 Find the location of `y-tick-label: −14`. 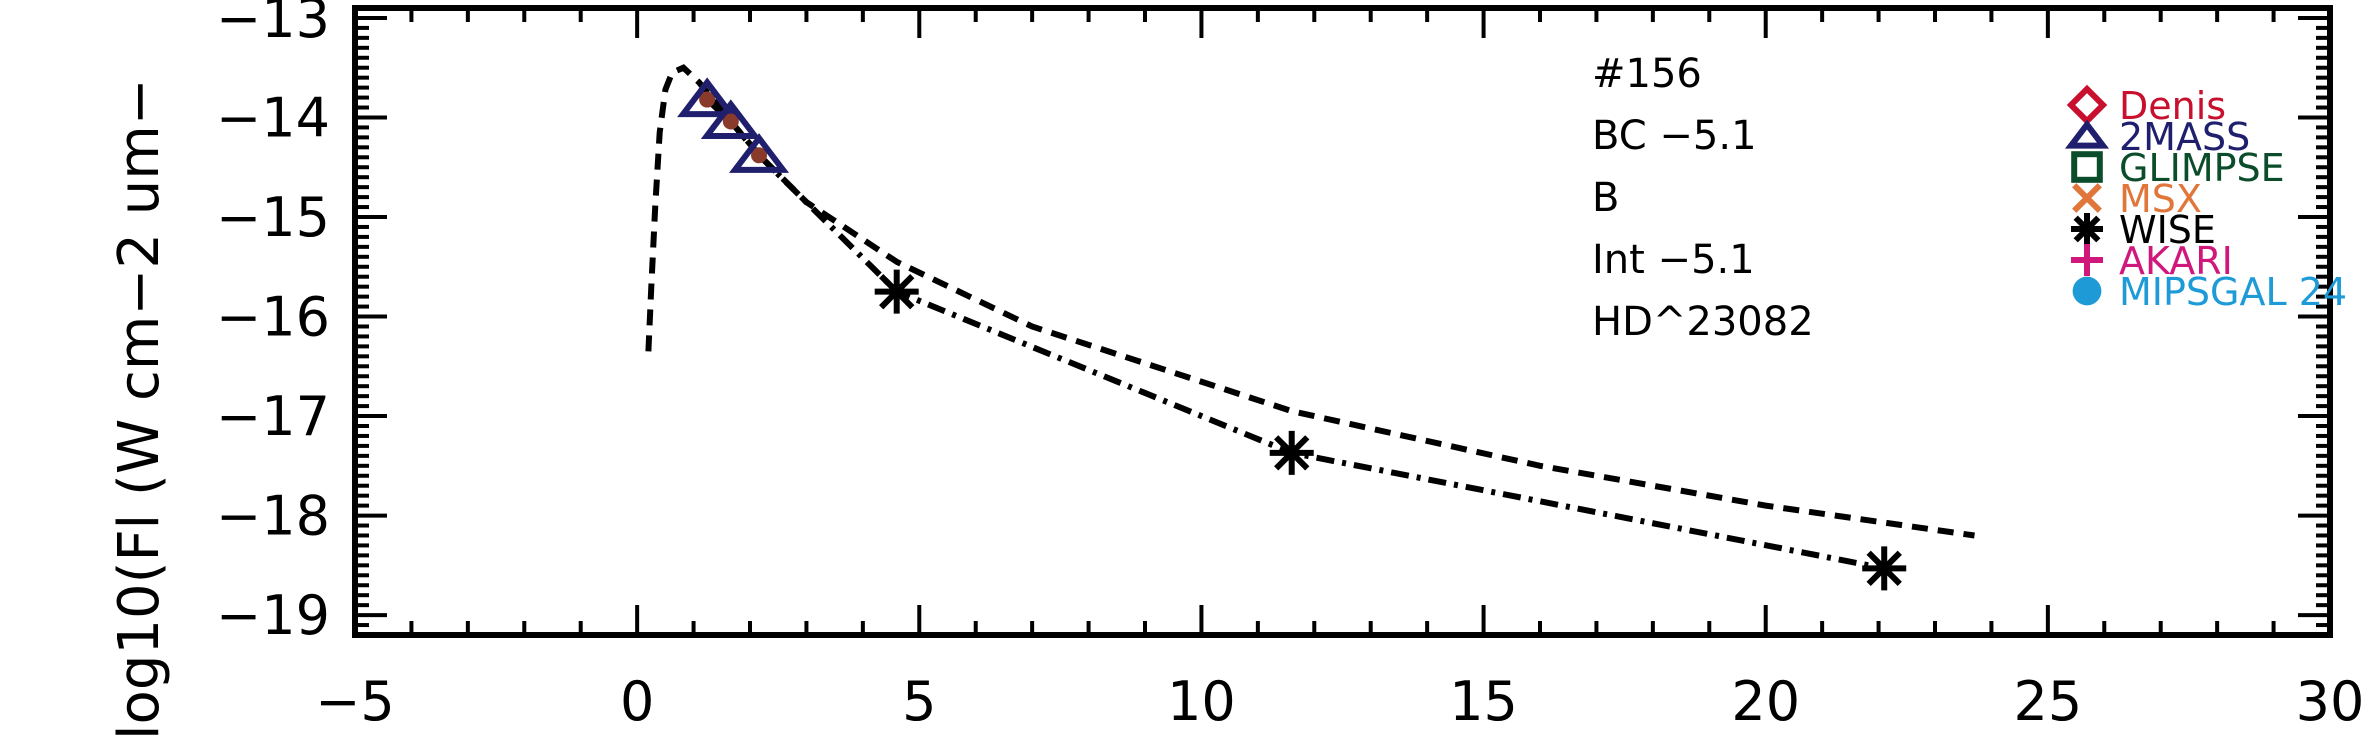

y-tick-label: −14 is located at coordinates (273, 117).